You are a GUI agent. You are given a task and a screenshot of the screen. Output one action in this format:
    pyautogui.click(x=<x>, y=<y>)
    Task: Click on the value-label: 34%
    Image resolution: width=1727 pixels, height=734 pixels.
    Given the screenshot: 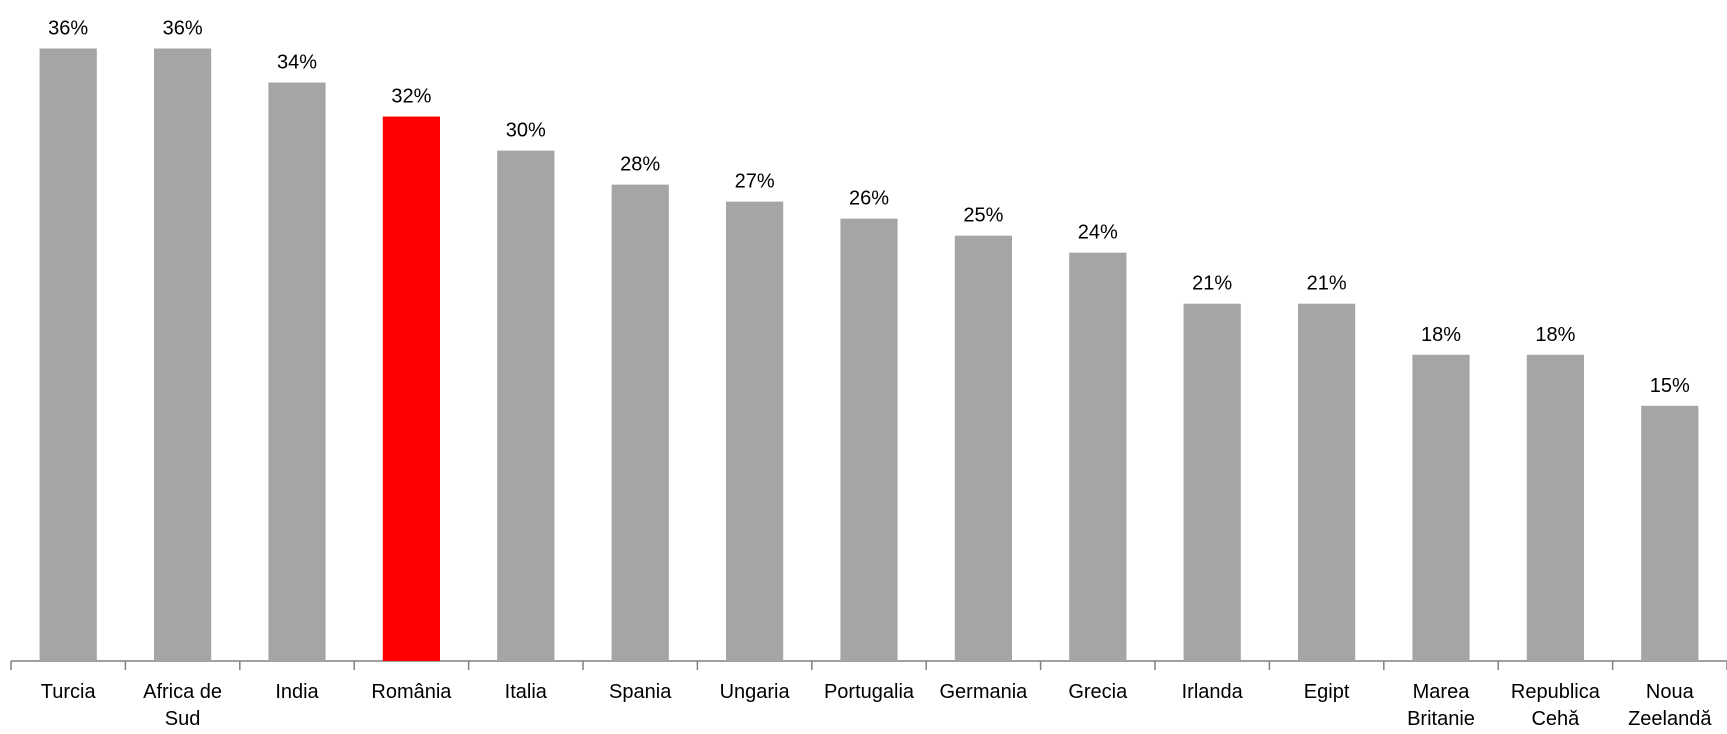 What is the action you would take?
    pyautogui.click(x=297, y=63)
    